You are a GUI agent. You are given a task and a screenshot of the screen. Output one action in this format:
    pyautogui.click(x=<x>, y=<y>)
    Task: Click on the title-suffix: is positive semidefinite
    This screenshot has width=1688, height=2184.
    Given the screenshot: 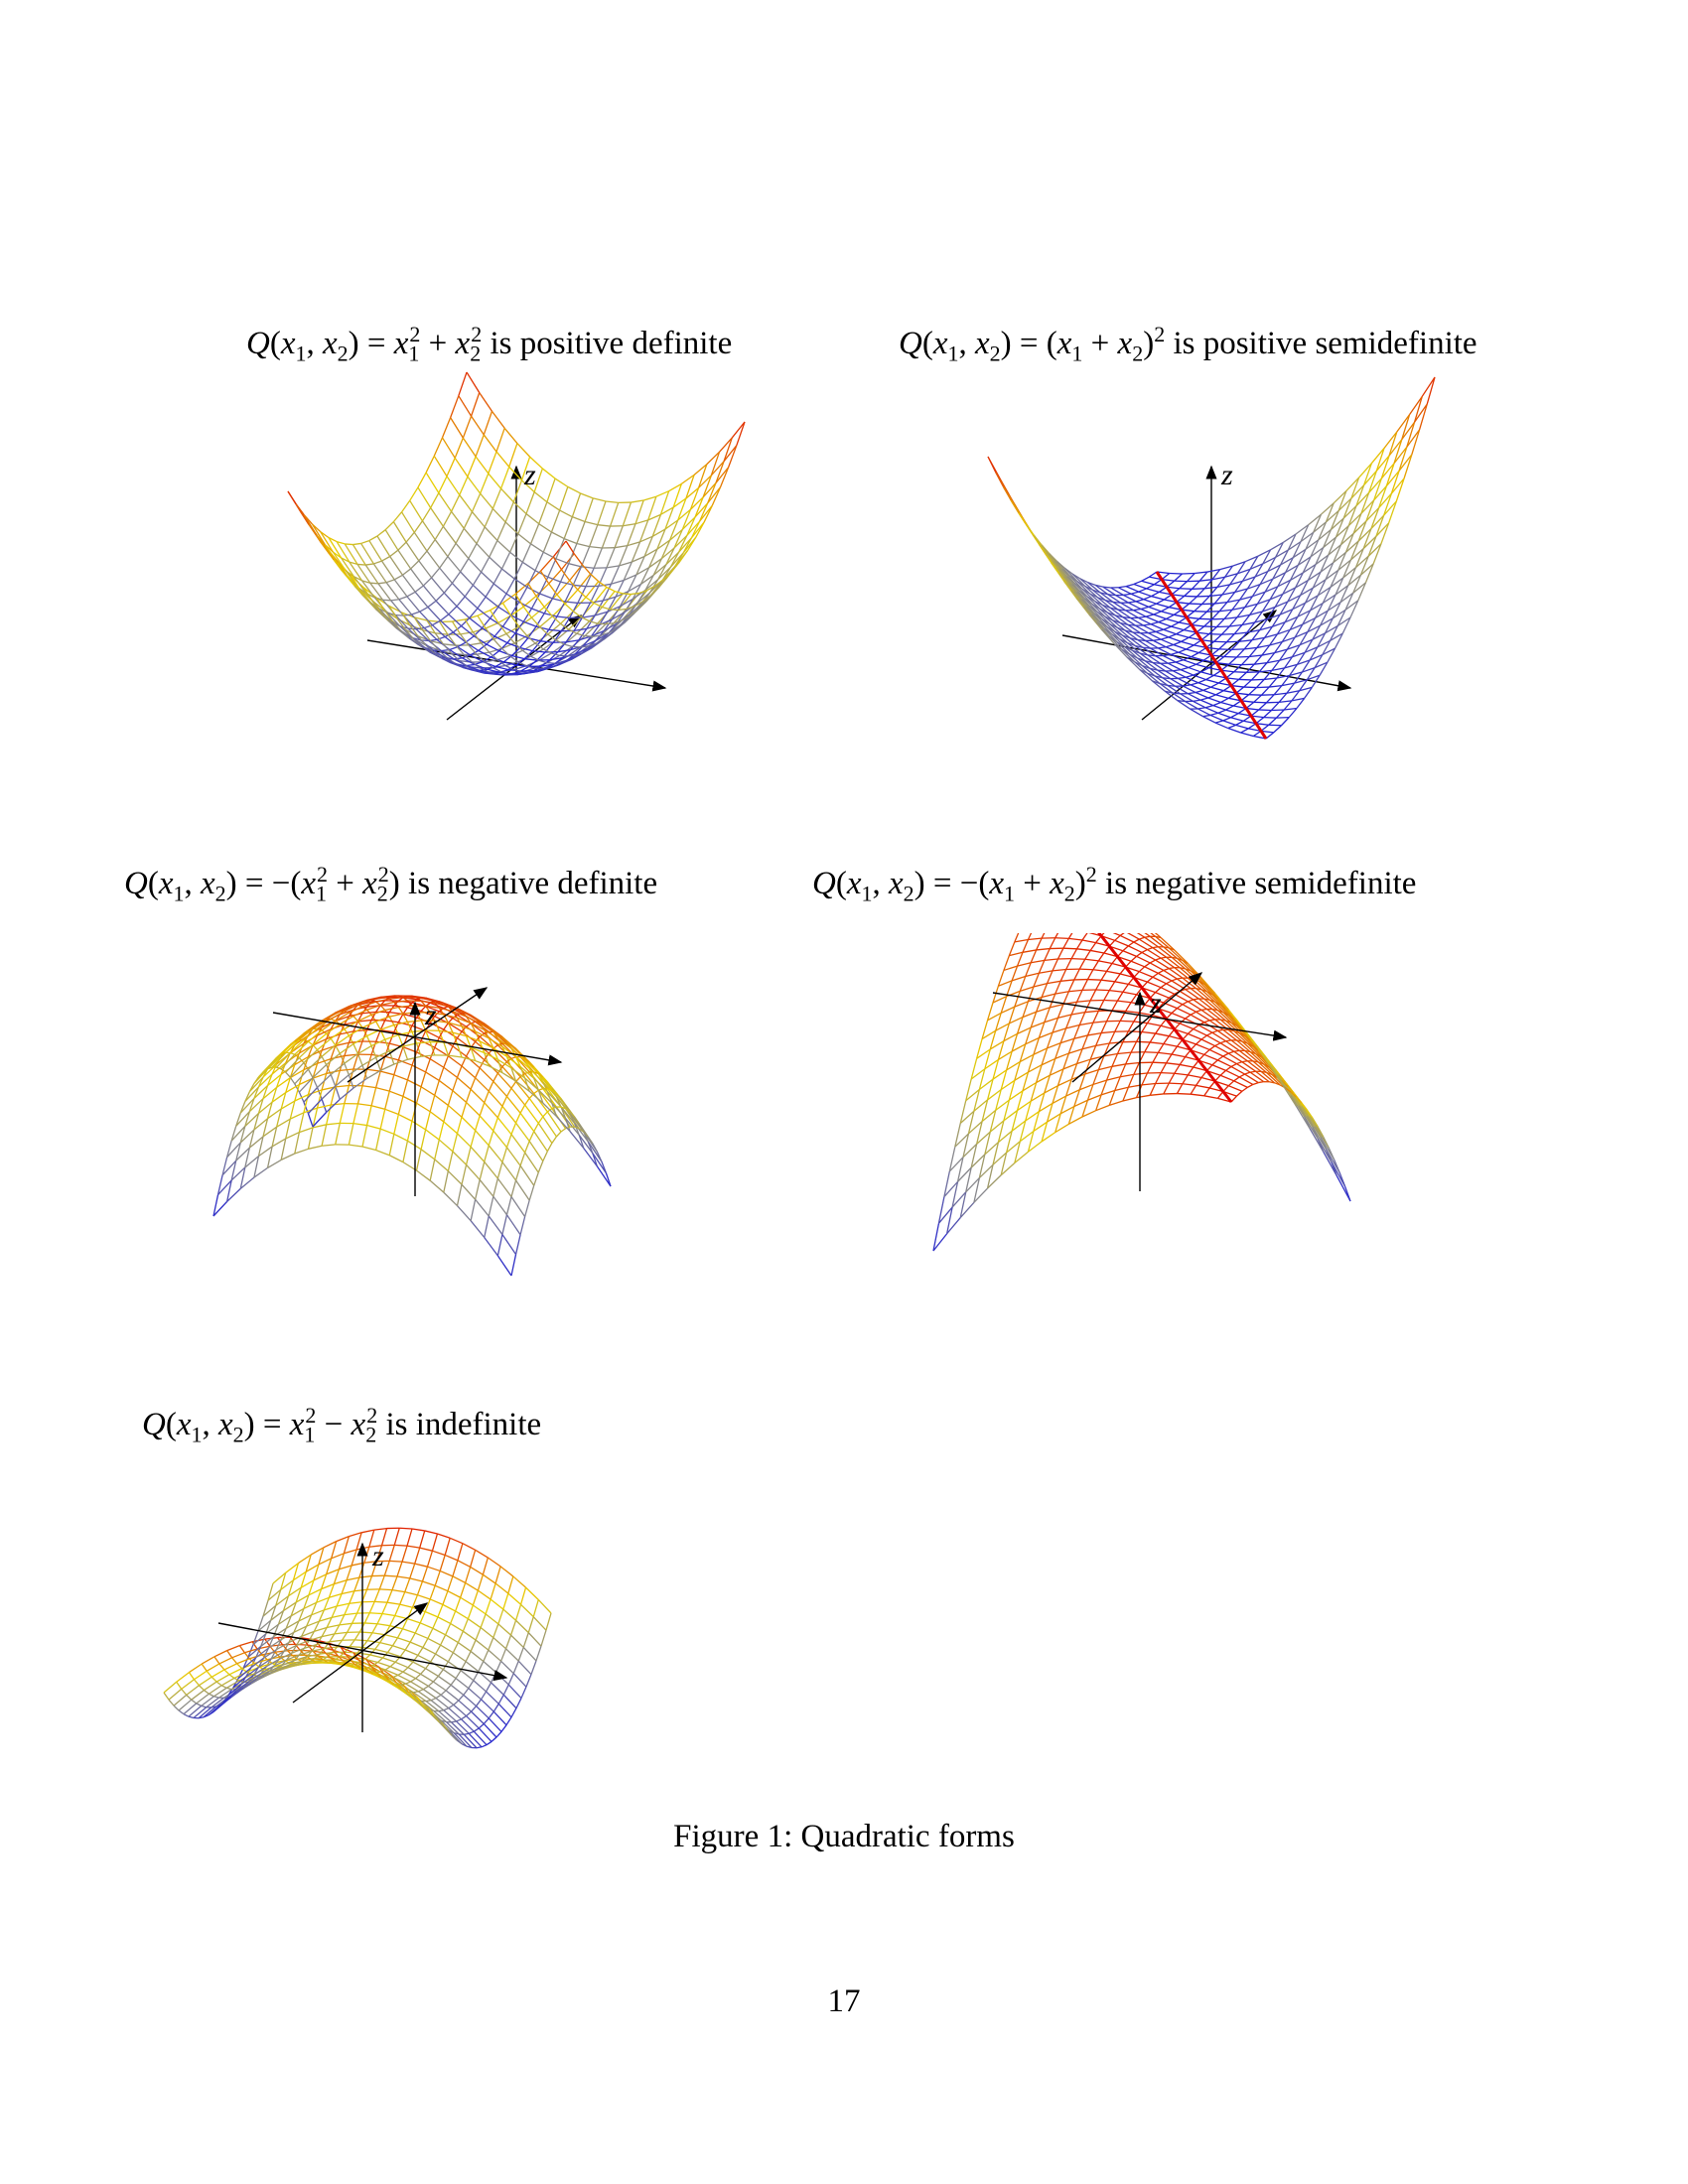 What is the action you would take?
    pyautogui.click(x=1321, y=343)
    